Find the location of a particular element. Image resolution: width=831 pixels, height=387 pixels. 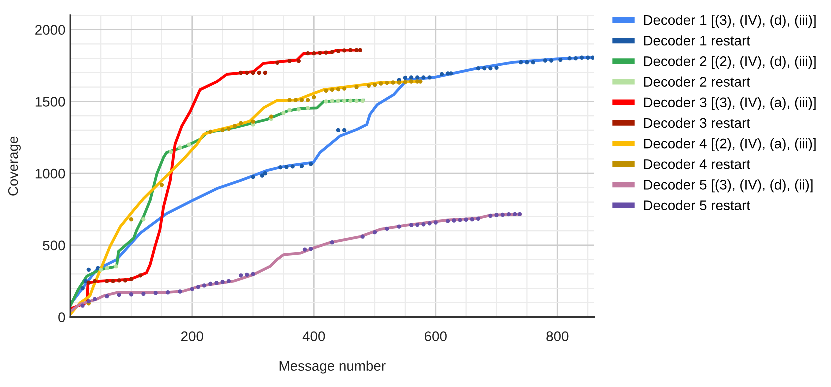

y-axis-title: Coverage is located at coordinates (14, 166).